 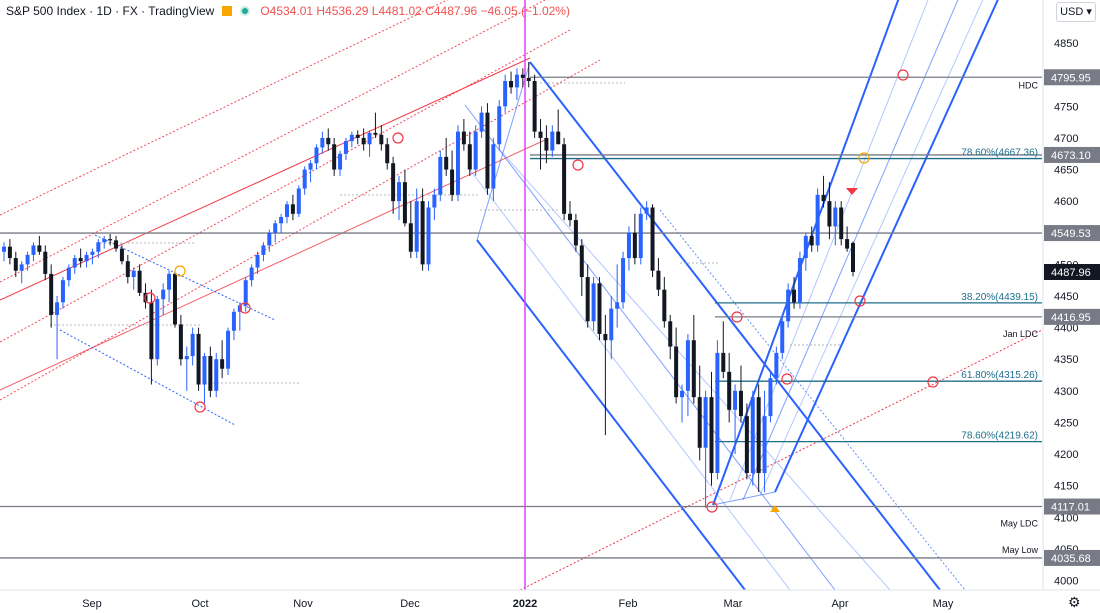 I want to click on price-tag-label: 4673.10, so click(x=1071, y=156).